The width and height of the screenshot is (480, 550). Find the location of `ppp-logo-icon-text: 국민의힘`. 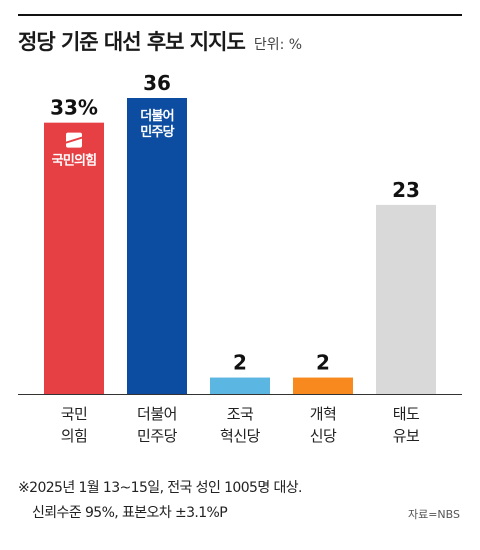

ppp-logo-icon-text: 국민의힘 is located at coordinates (74, 161).